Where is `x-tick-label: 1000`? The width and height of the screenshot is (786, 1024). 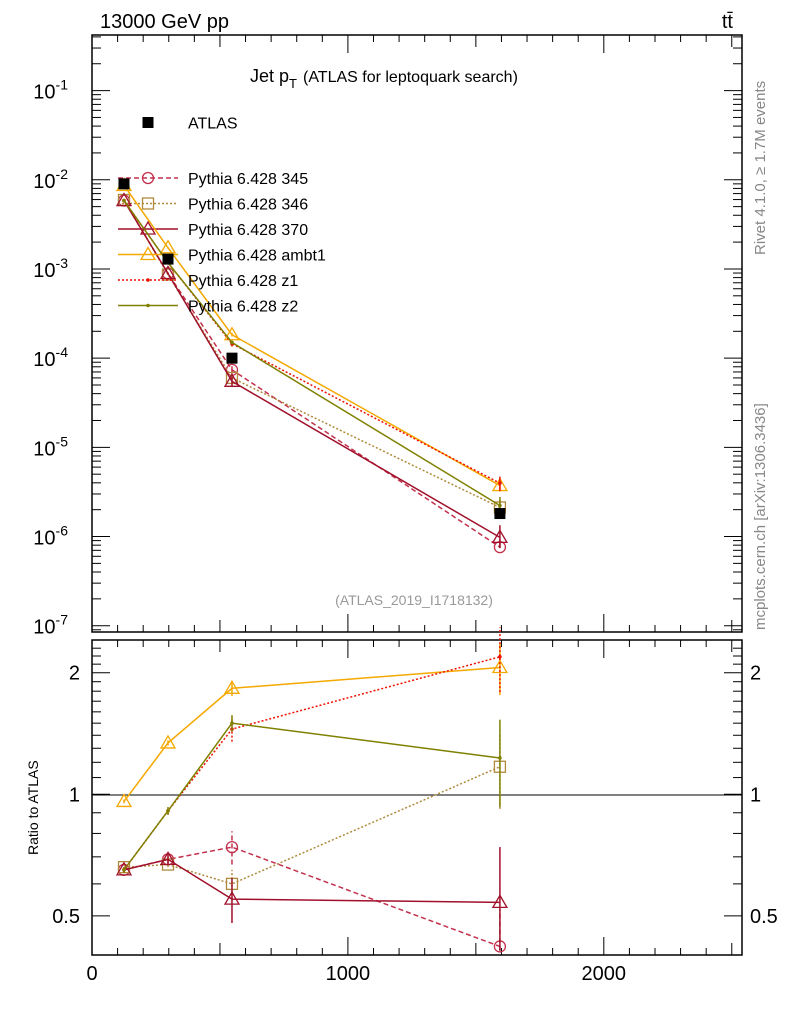
x-tick-label: 1000 is located at coordinates (348, 974).